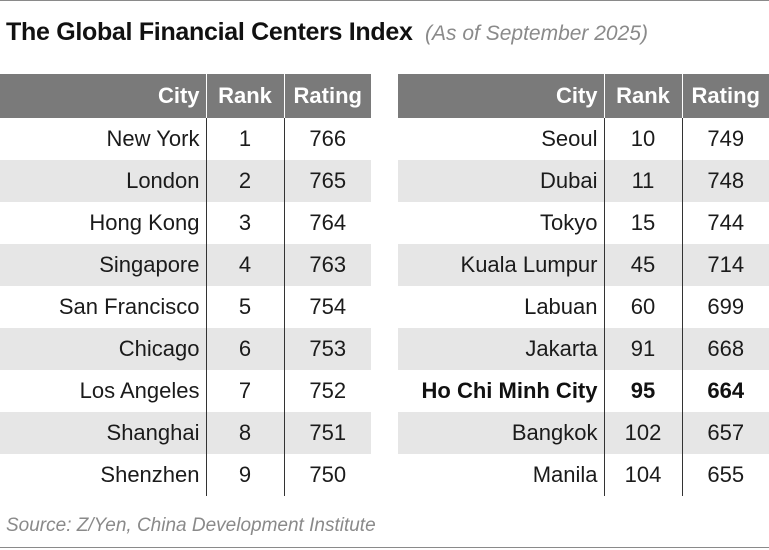  Describe the element at coordinates (726, 222) in the screenshot. I see `rating-cell: 744` at that location.